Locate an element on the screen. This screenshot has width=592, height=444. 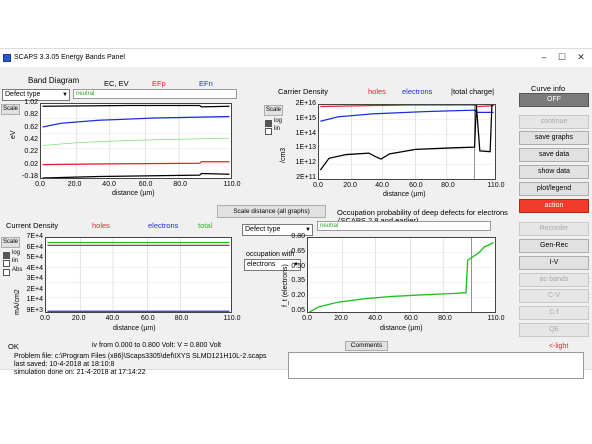
neutral-curve is located at coordinates (136, 141).